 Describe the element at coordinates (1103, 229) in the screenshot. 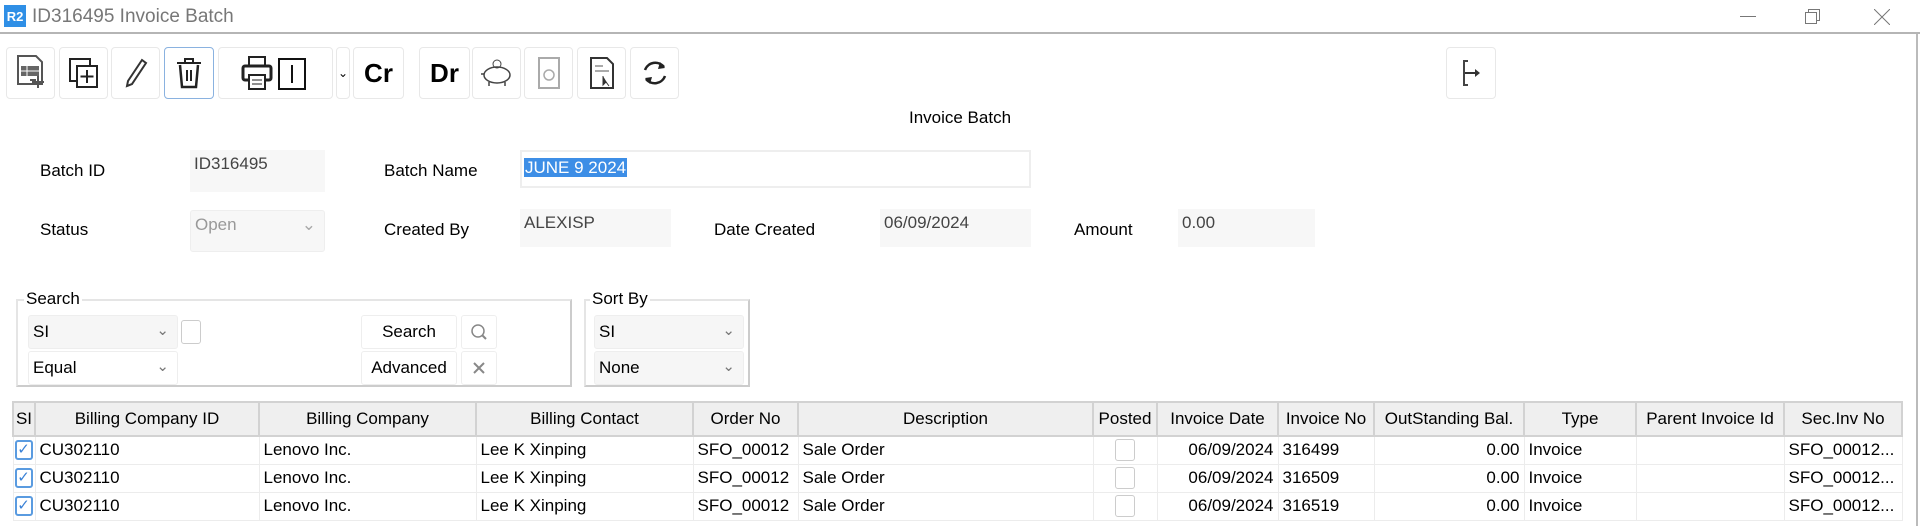

I see `amount-label: Amount` at that location.